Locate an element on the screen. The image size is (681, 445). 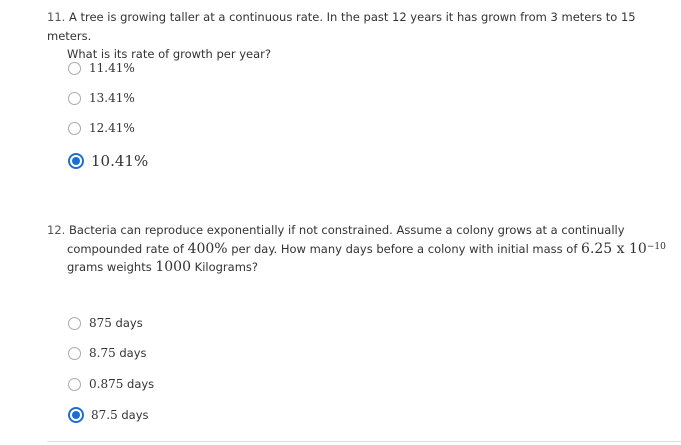
question-12-text-line3: grams weights 1000 Kilograms? is located at coordinates (356, 267).